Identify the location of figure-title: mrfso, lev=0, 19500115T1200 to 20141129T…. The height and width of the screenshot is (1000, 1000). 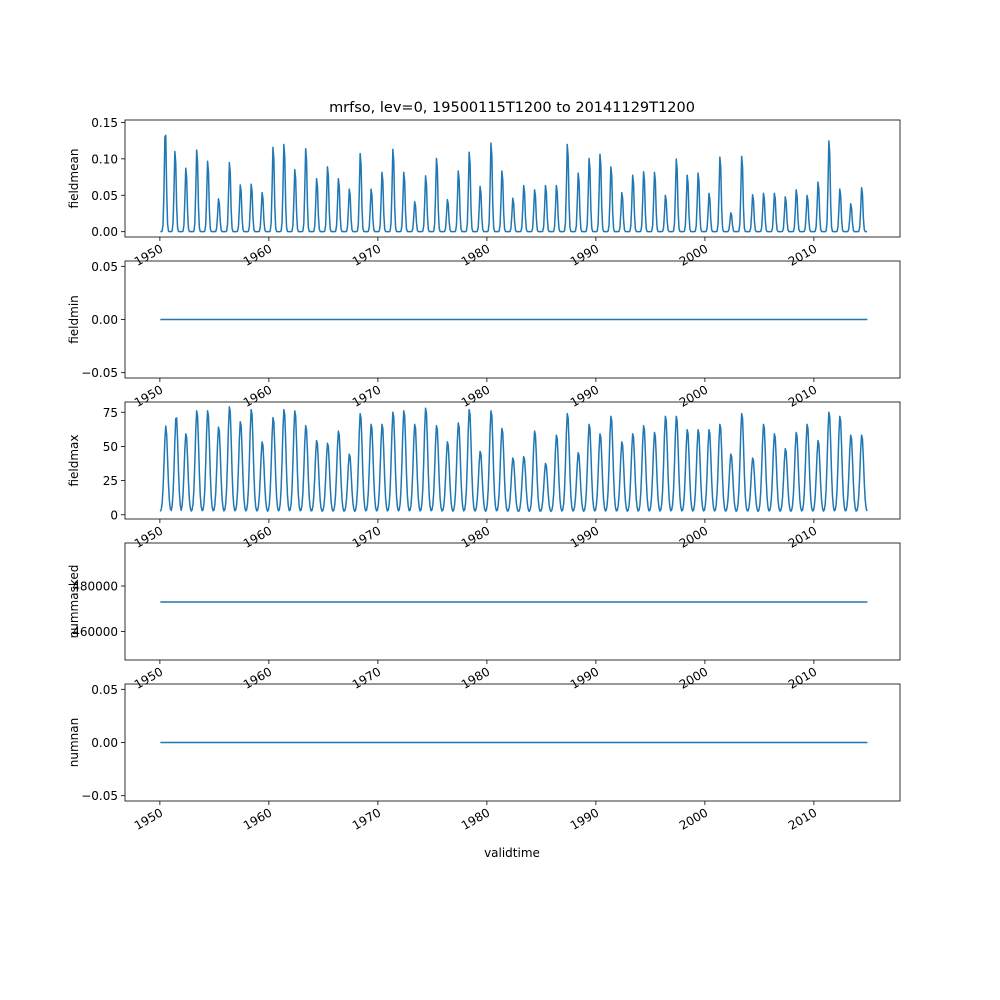
(512, 108).